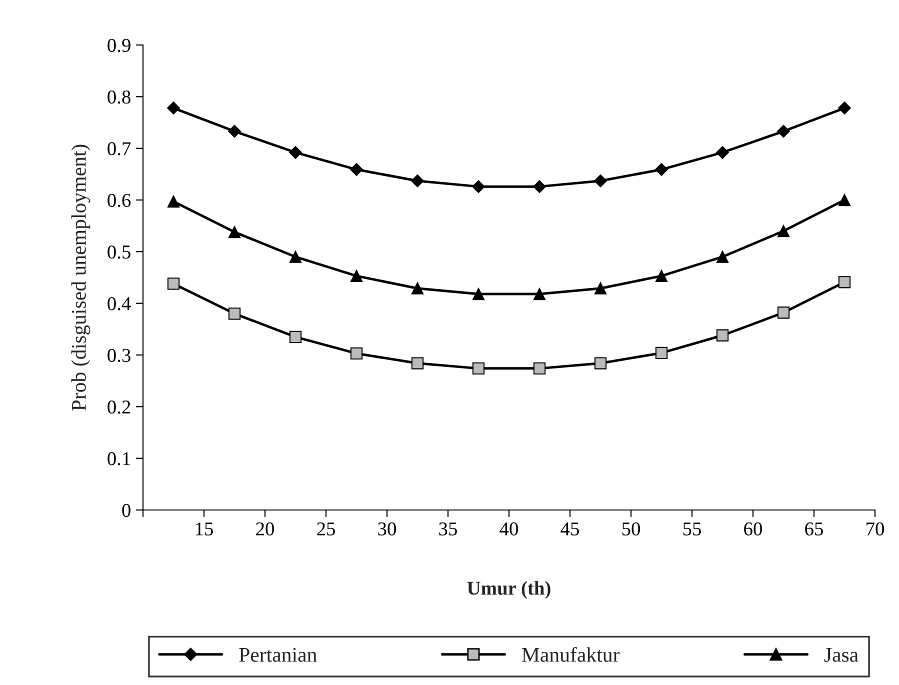 This screenshot has height=685, width=899. Describe the element at coordinates (387, 529) in the screenshot. I see `x-tick-label: 30` at that location.